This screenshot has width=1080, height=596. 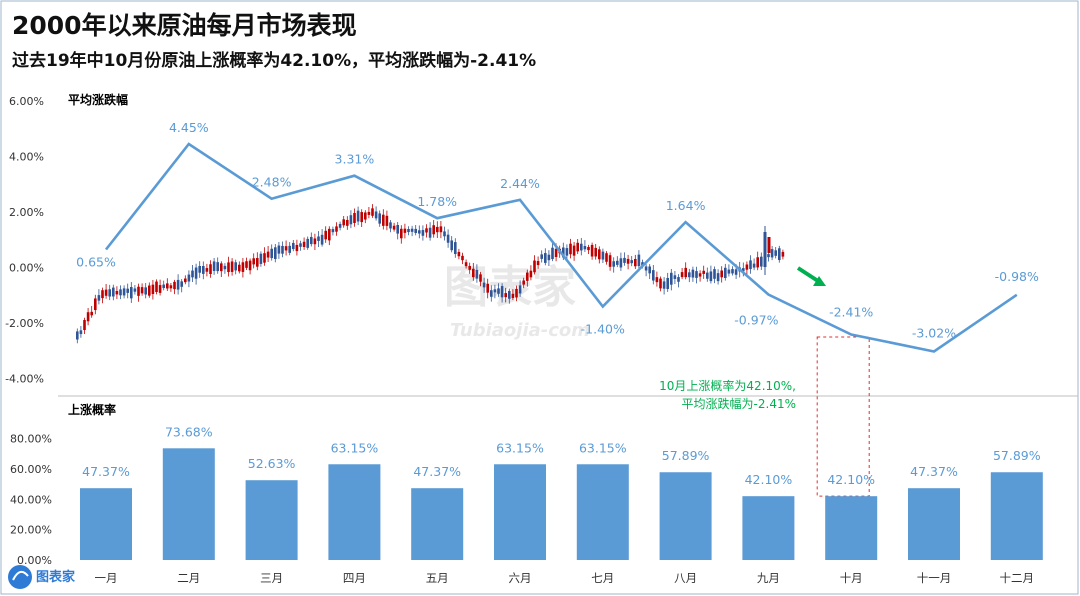 What do you see at coordinates (355, 447) in the screenshot?
I see `bar-value-label: 63.15%` at bounding box center [355, 447].